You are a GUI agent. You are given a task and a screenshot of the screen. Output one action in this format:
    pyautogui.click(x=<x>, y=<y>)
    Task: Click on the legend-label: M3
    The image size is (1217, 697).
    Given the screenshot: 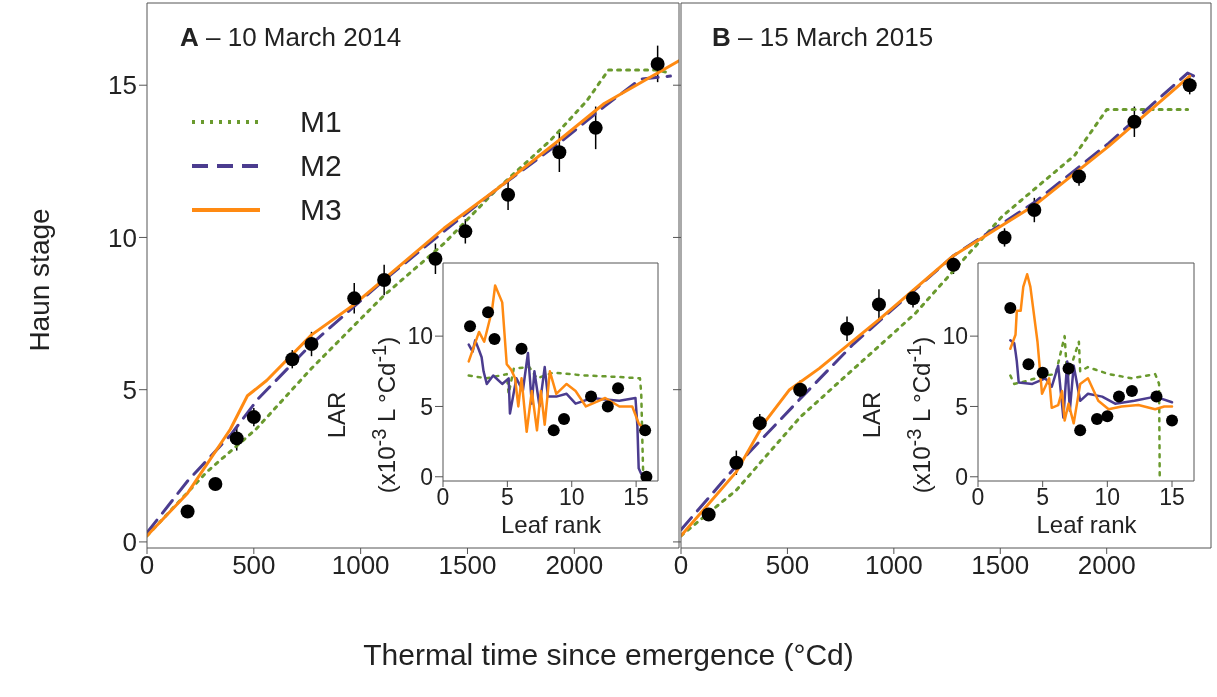 What is the action you would take?
    pyautogui.click(x=321, y=210)
    